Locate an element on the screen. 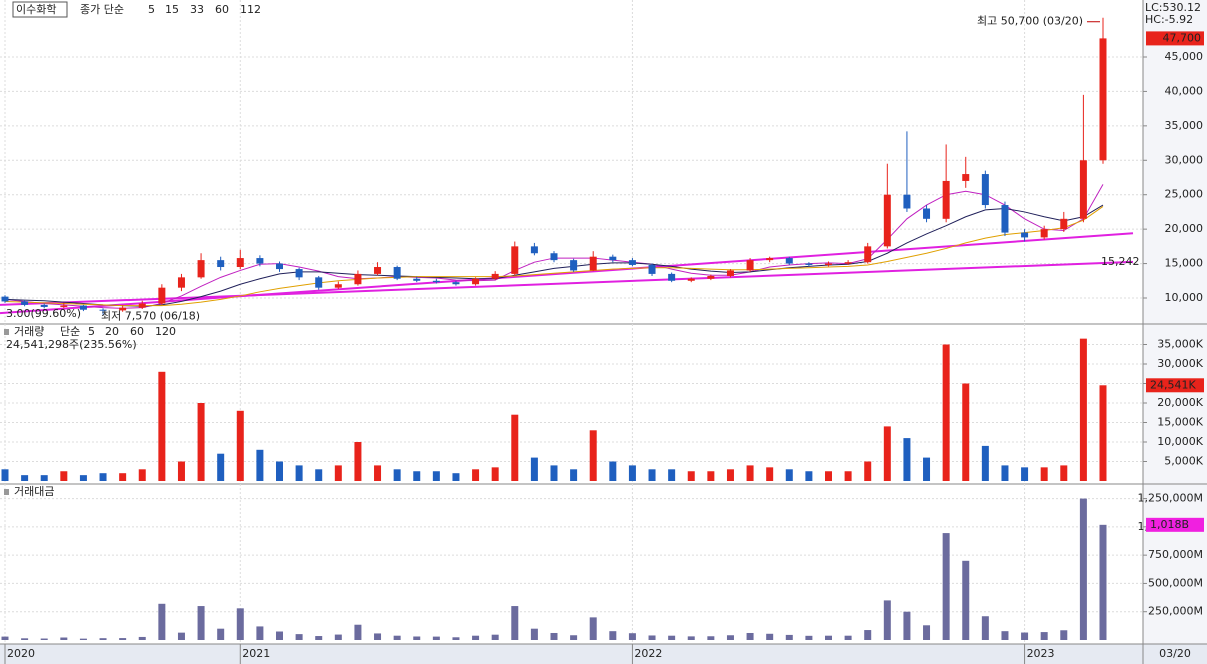 The height and width of the screenshot is (664, 1207). legend-entry: 60 is located at coordinates (137, 331).